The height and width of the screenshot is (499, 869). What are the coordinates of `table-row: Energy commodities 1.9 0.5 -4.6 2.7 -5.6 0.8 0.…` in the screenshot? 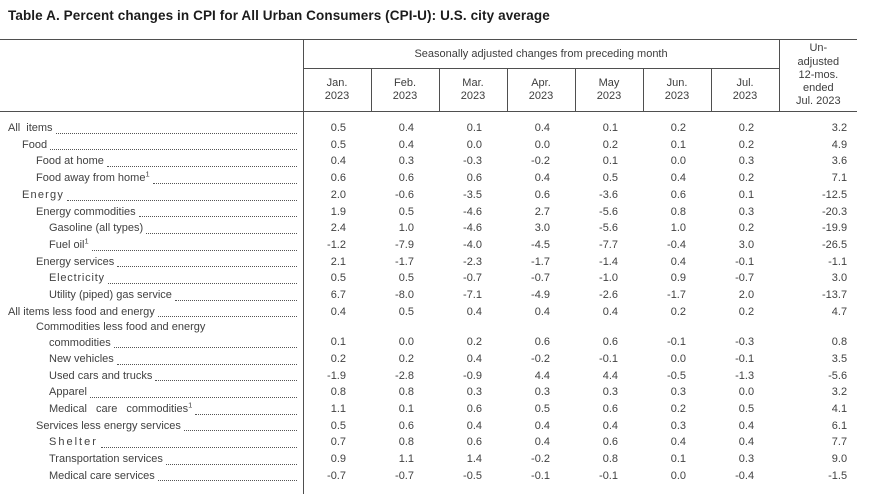 It's located at (428, 212).